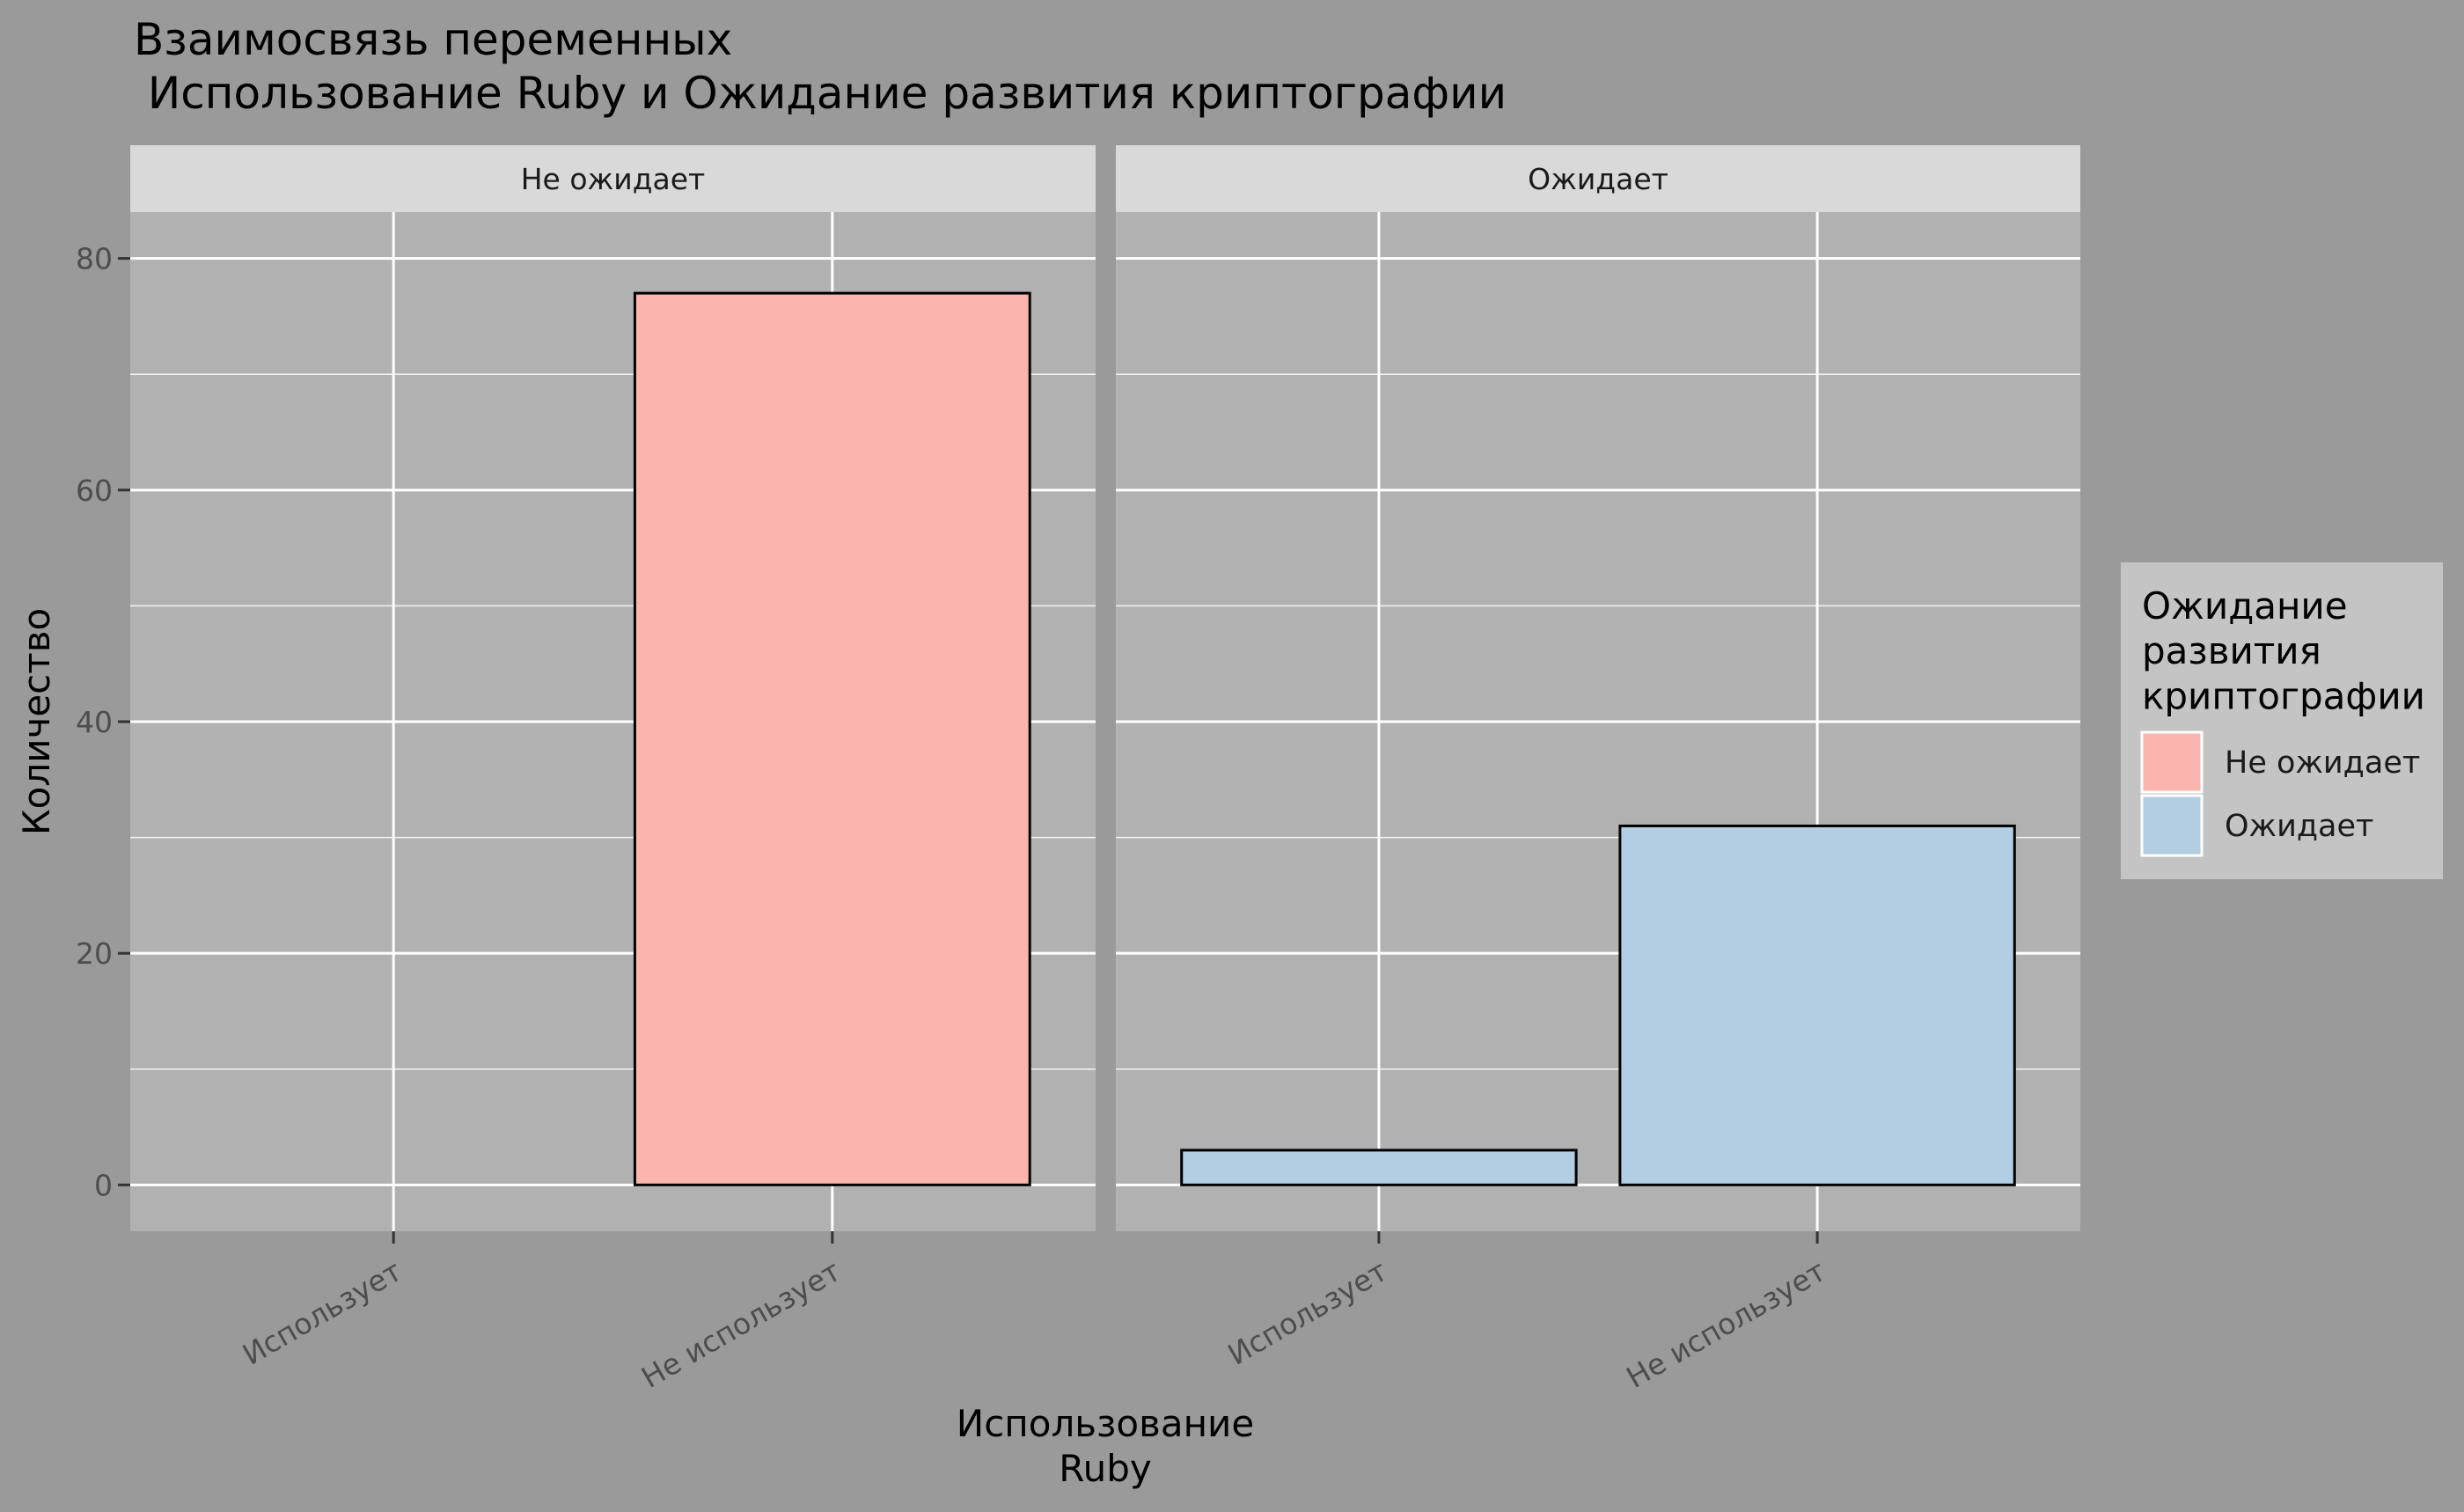 Image resolution: width=2464 pixels, height=1512 pixels. I want to click on y-axis-title: Количество, so click(37, 722).